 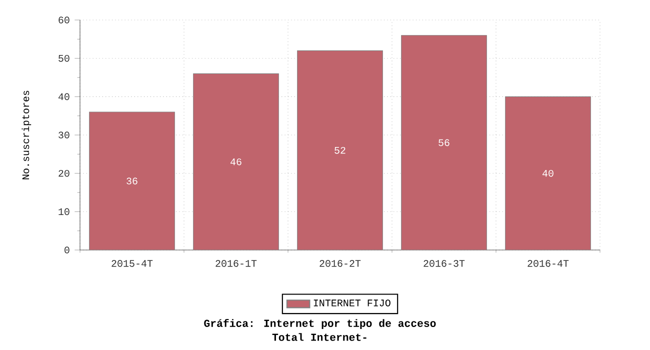 What do you see at coordinates (67, 250) in the screenshot?
I see `y-tick-label: 0` at bounding box center [67, 250].